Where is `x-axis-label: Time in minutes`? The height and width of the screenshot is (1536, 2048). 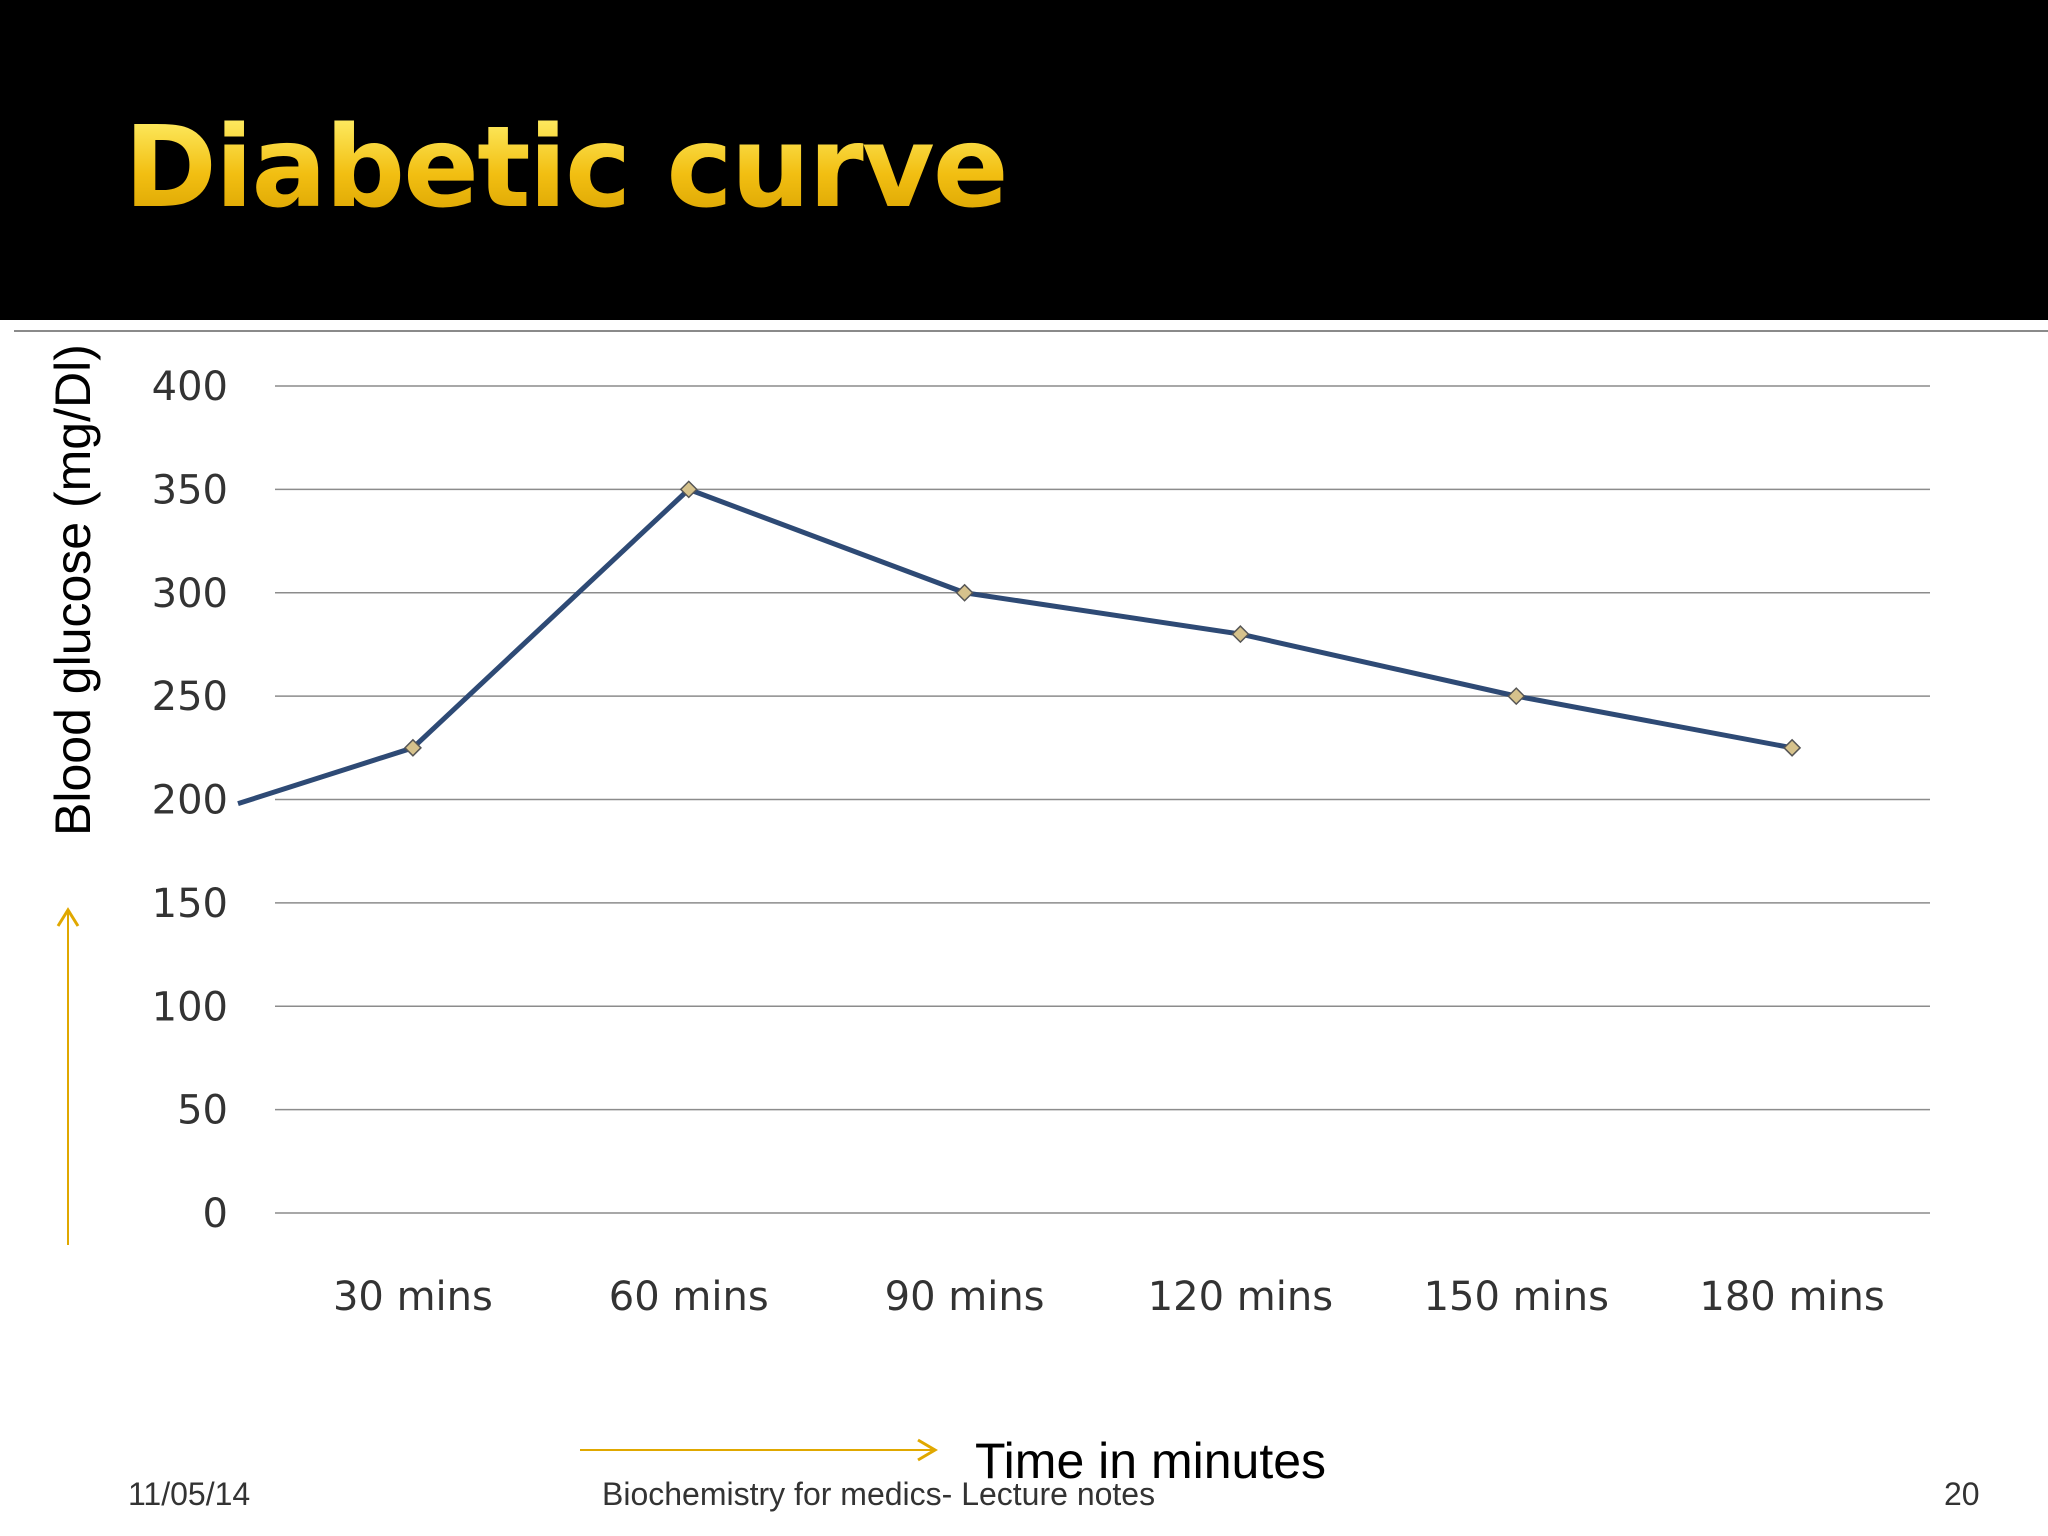
x-axis-label: Time in minutes is located at coordinates (1151, 1461).